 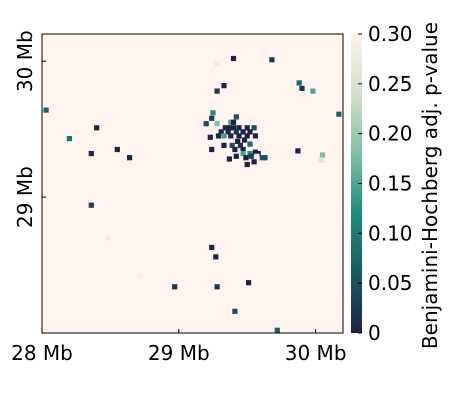 What do you see at coordinates (390, 134) in the screenshot?
I see `colorbar-tick-label: 0.20` at bounding box center [390, 134].